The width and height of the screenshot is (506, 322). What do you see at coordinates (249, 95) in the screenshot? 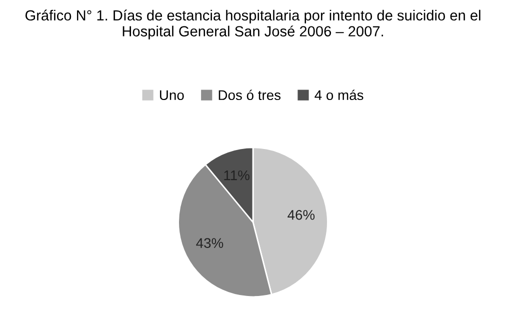
I see `legend-label: Dos ó tres` at bounding box center [249, 95].